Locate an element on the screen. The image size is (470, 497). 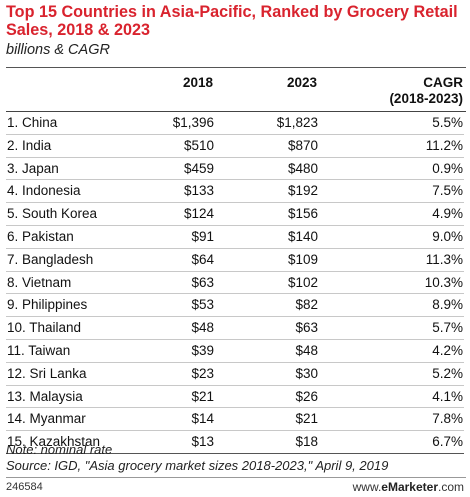
country-cell: 1. China is located at coordinates (32, 122).